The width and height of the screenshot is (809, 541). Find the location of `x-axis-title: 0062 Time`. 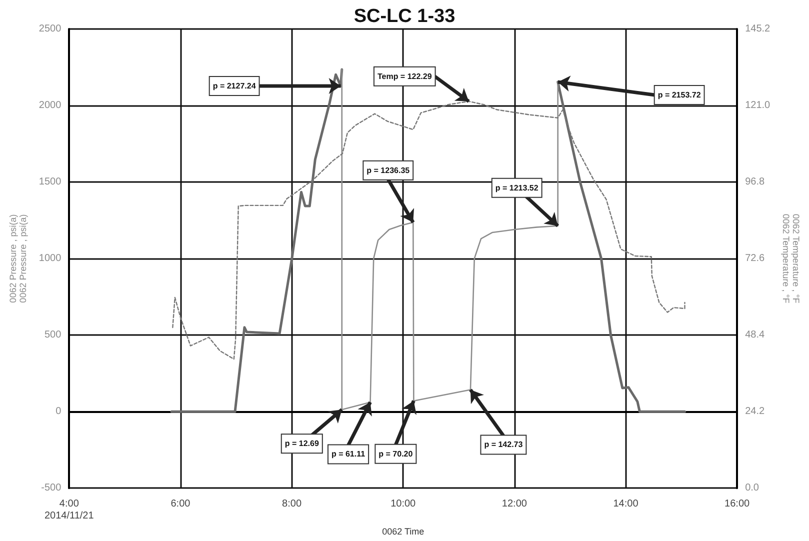

x-axis-title: 0062 Time is located at coordinates (403, 531).